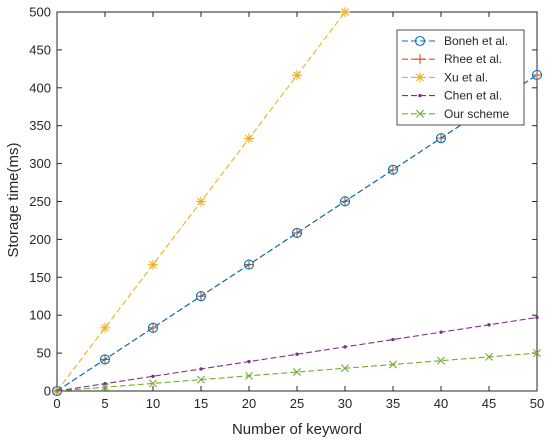 The height and width of the screenshot is (442, 550). What do you see at coordinates (466, 77) in the screenshot?
I see `legend-label: Xu et al.` at bounding box center [466, 77].